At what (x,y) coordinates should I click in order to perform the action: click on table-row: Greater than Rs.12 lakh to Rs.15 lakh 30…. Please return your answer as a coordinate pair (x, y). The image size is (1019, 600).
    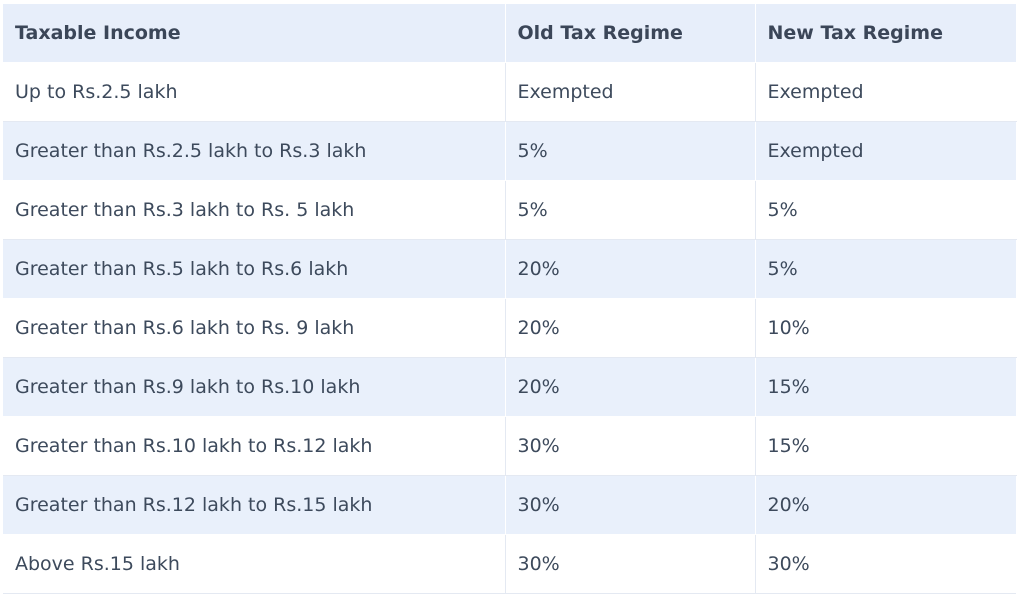
    Looking at the image, I should click on (510, 505).